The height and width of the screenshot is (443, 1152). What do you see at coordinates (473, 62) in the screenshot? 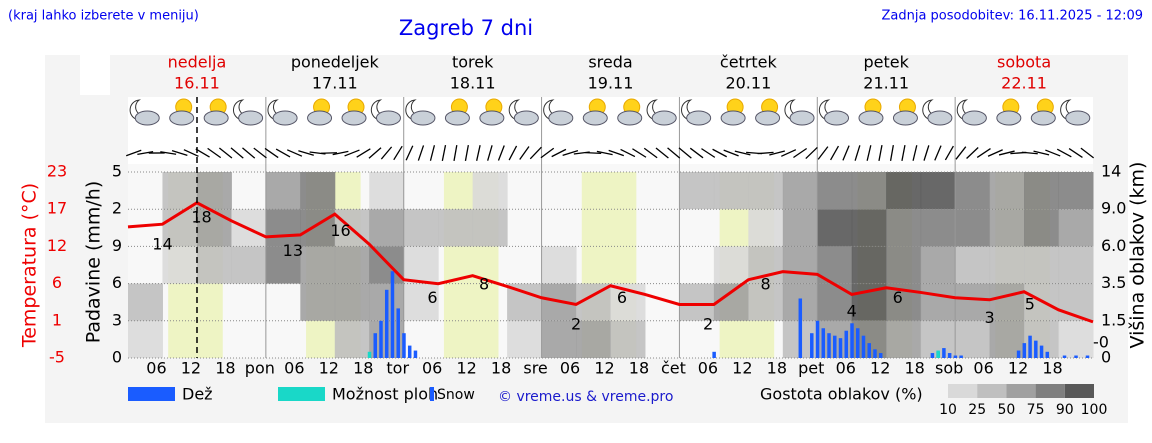
I see `day-name: torek` at bounding box center [473, 62].